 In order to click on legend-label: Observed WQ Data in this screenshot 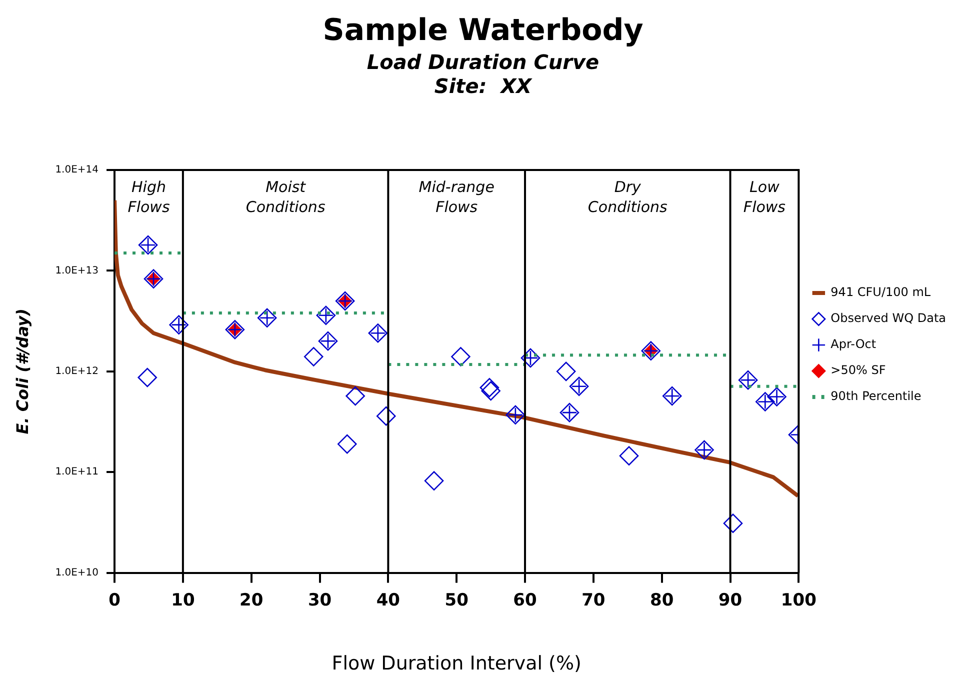, I will do `click(888, 318)`.